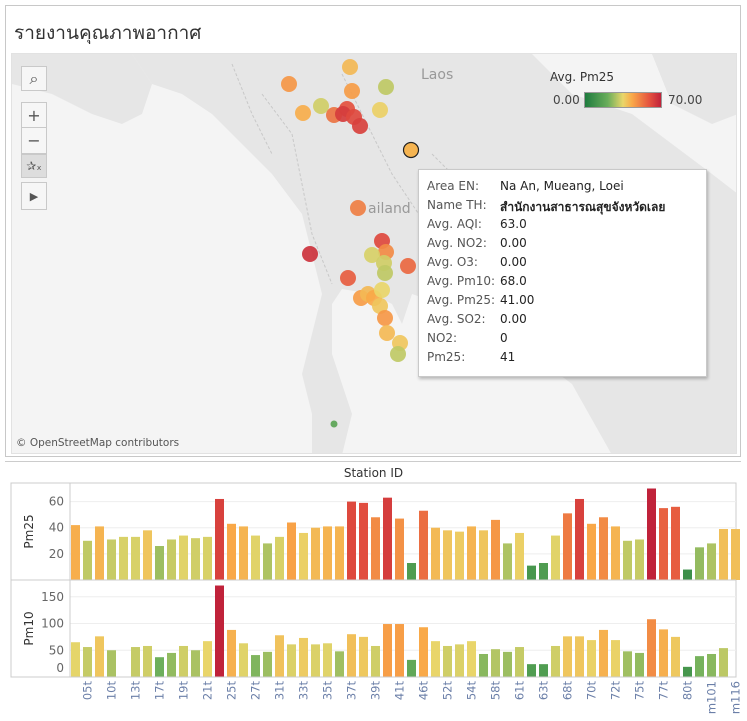 The height and width of the screenshot is (721, 747). What do you see at coordinates (98, 443) in the screenshot?
I see `map-attribution: © OpenStreetMap contributors` at bounding box center [98, 443].